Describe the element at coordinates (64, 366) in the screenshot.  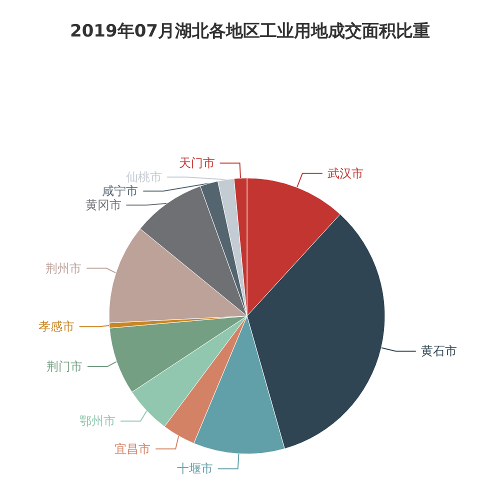
I see `slice-label: 荆门市` at that location.